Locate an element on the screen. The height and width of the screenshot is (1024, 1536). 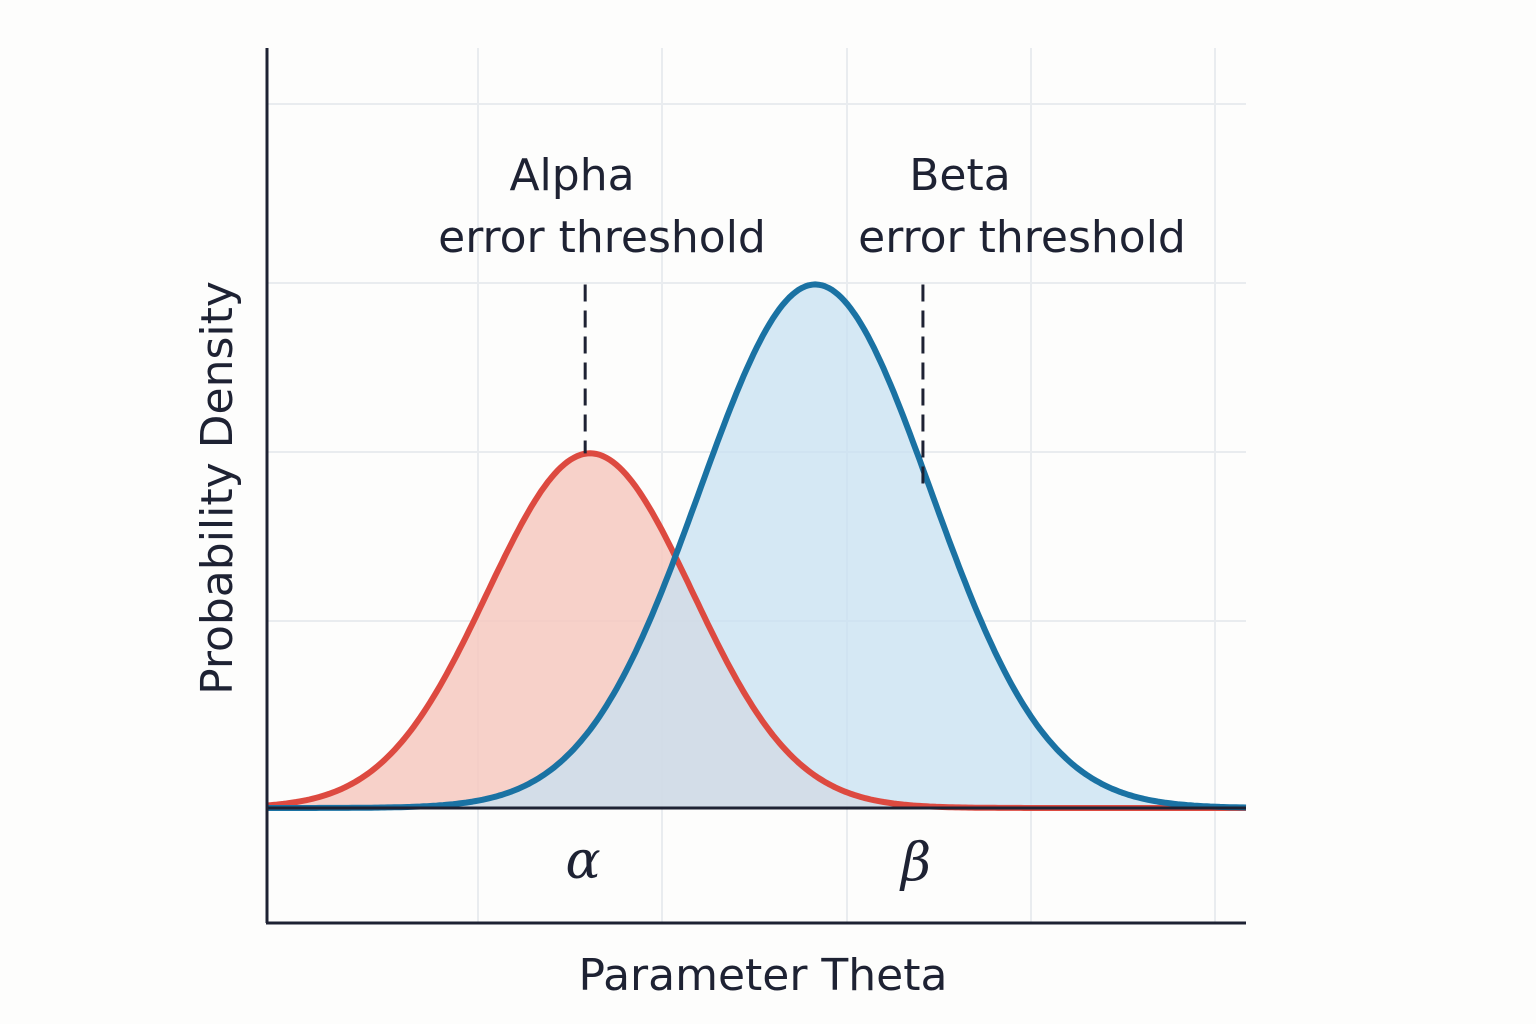
beta-label-line2: error threshold is located at coordinates (1022, 237).